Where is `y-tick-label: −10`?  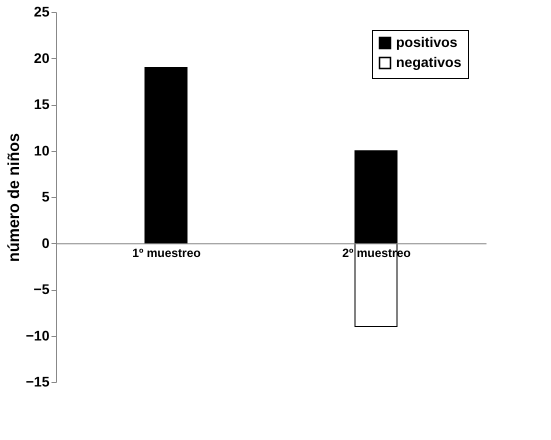 y-tick-label: −10 is located at coordinates (38, 335).